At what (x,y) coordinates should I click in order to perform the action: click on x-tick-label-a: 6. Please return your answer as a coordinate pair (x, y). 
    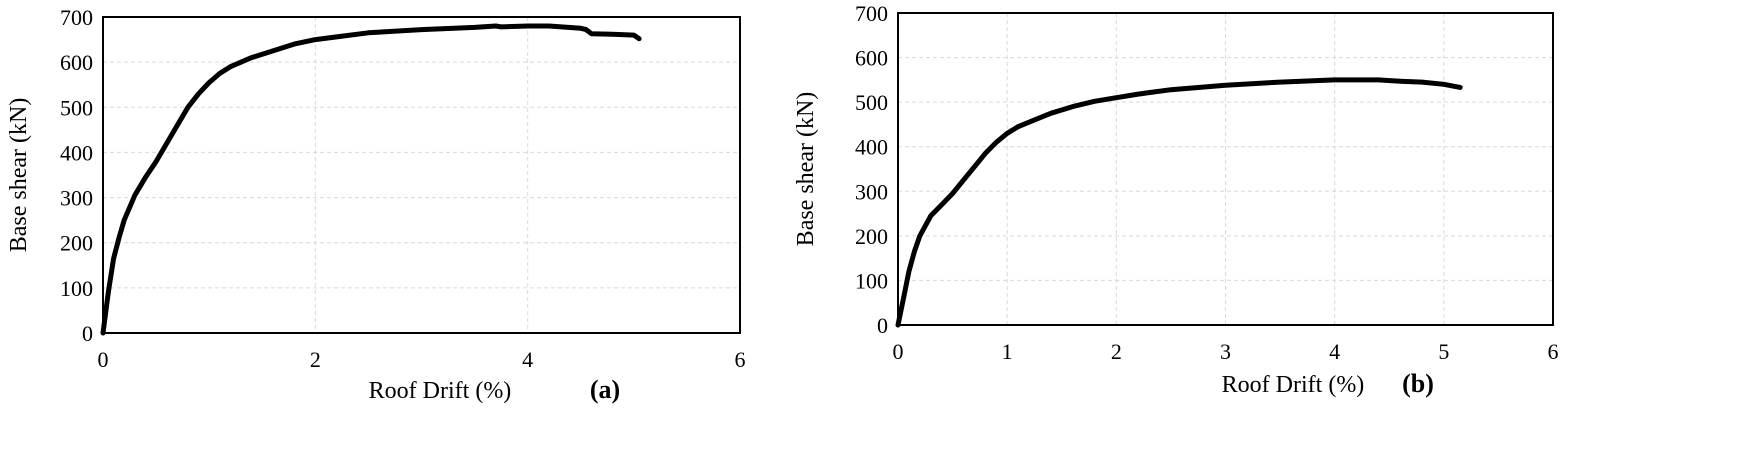
    Looking at the image, I should click on (740, 359).